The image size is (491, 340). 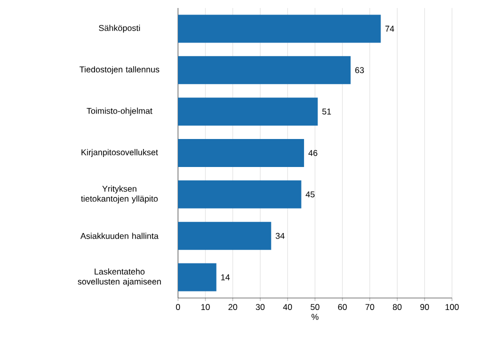 What do you see at coordinates (260, 307) in the screenshot?
I see `x-tick-label: 30` at bounding box center [260, 307].